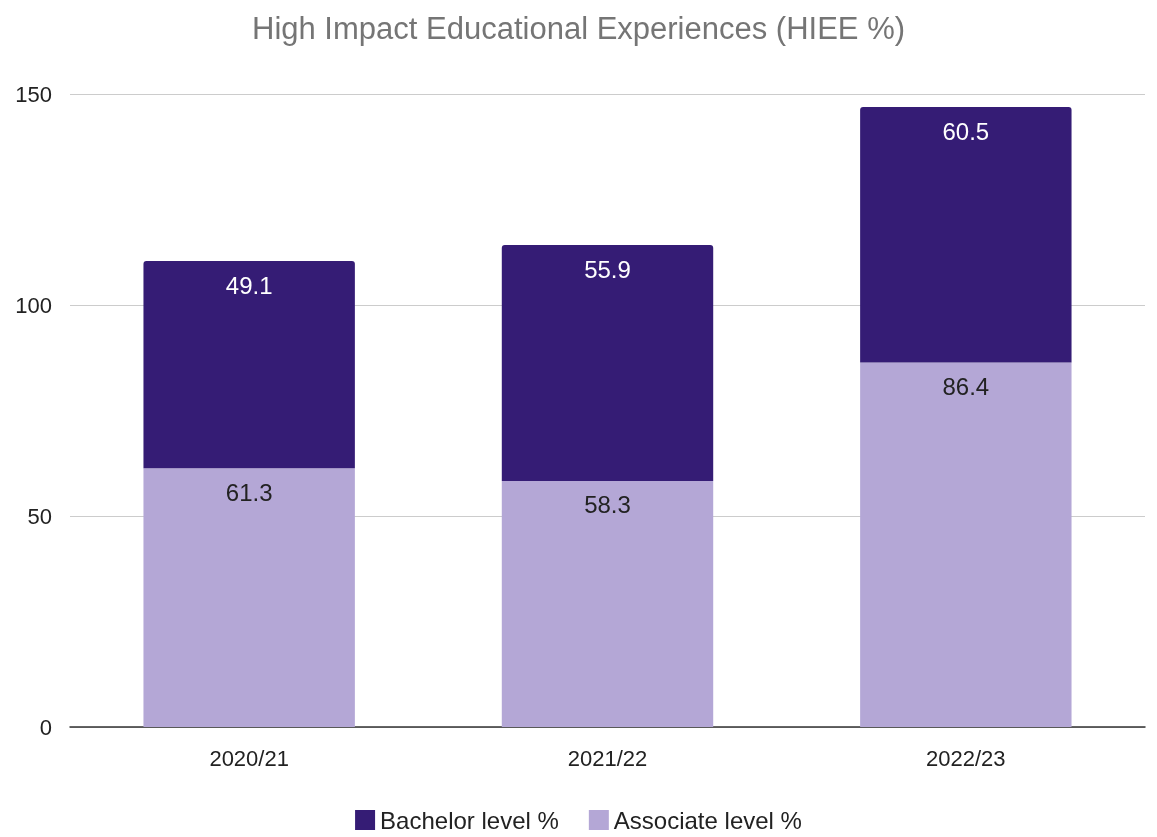  I want to click on y-tick-label: 100, so click(33, 305).